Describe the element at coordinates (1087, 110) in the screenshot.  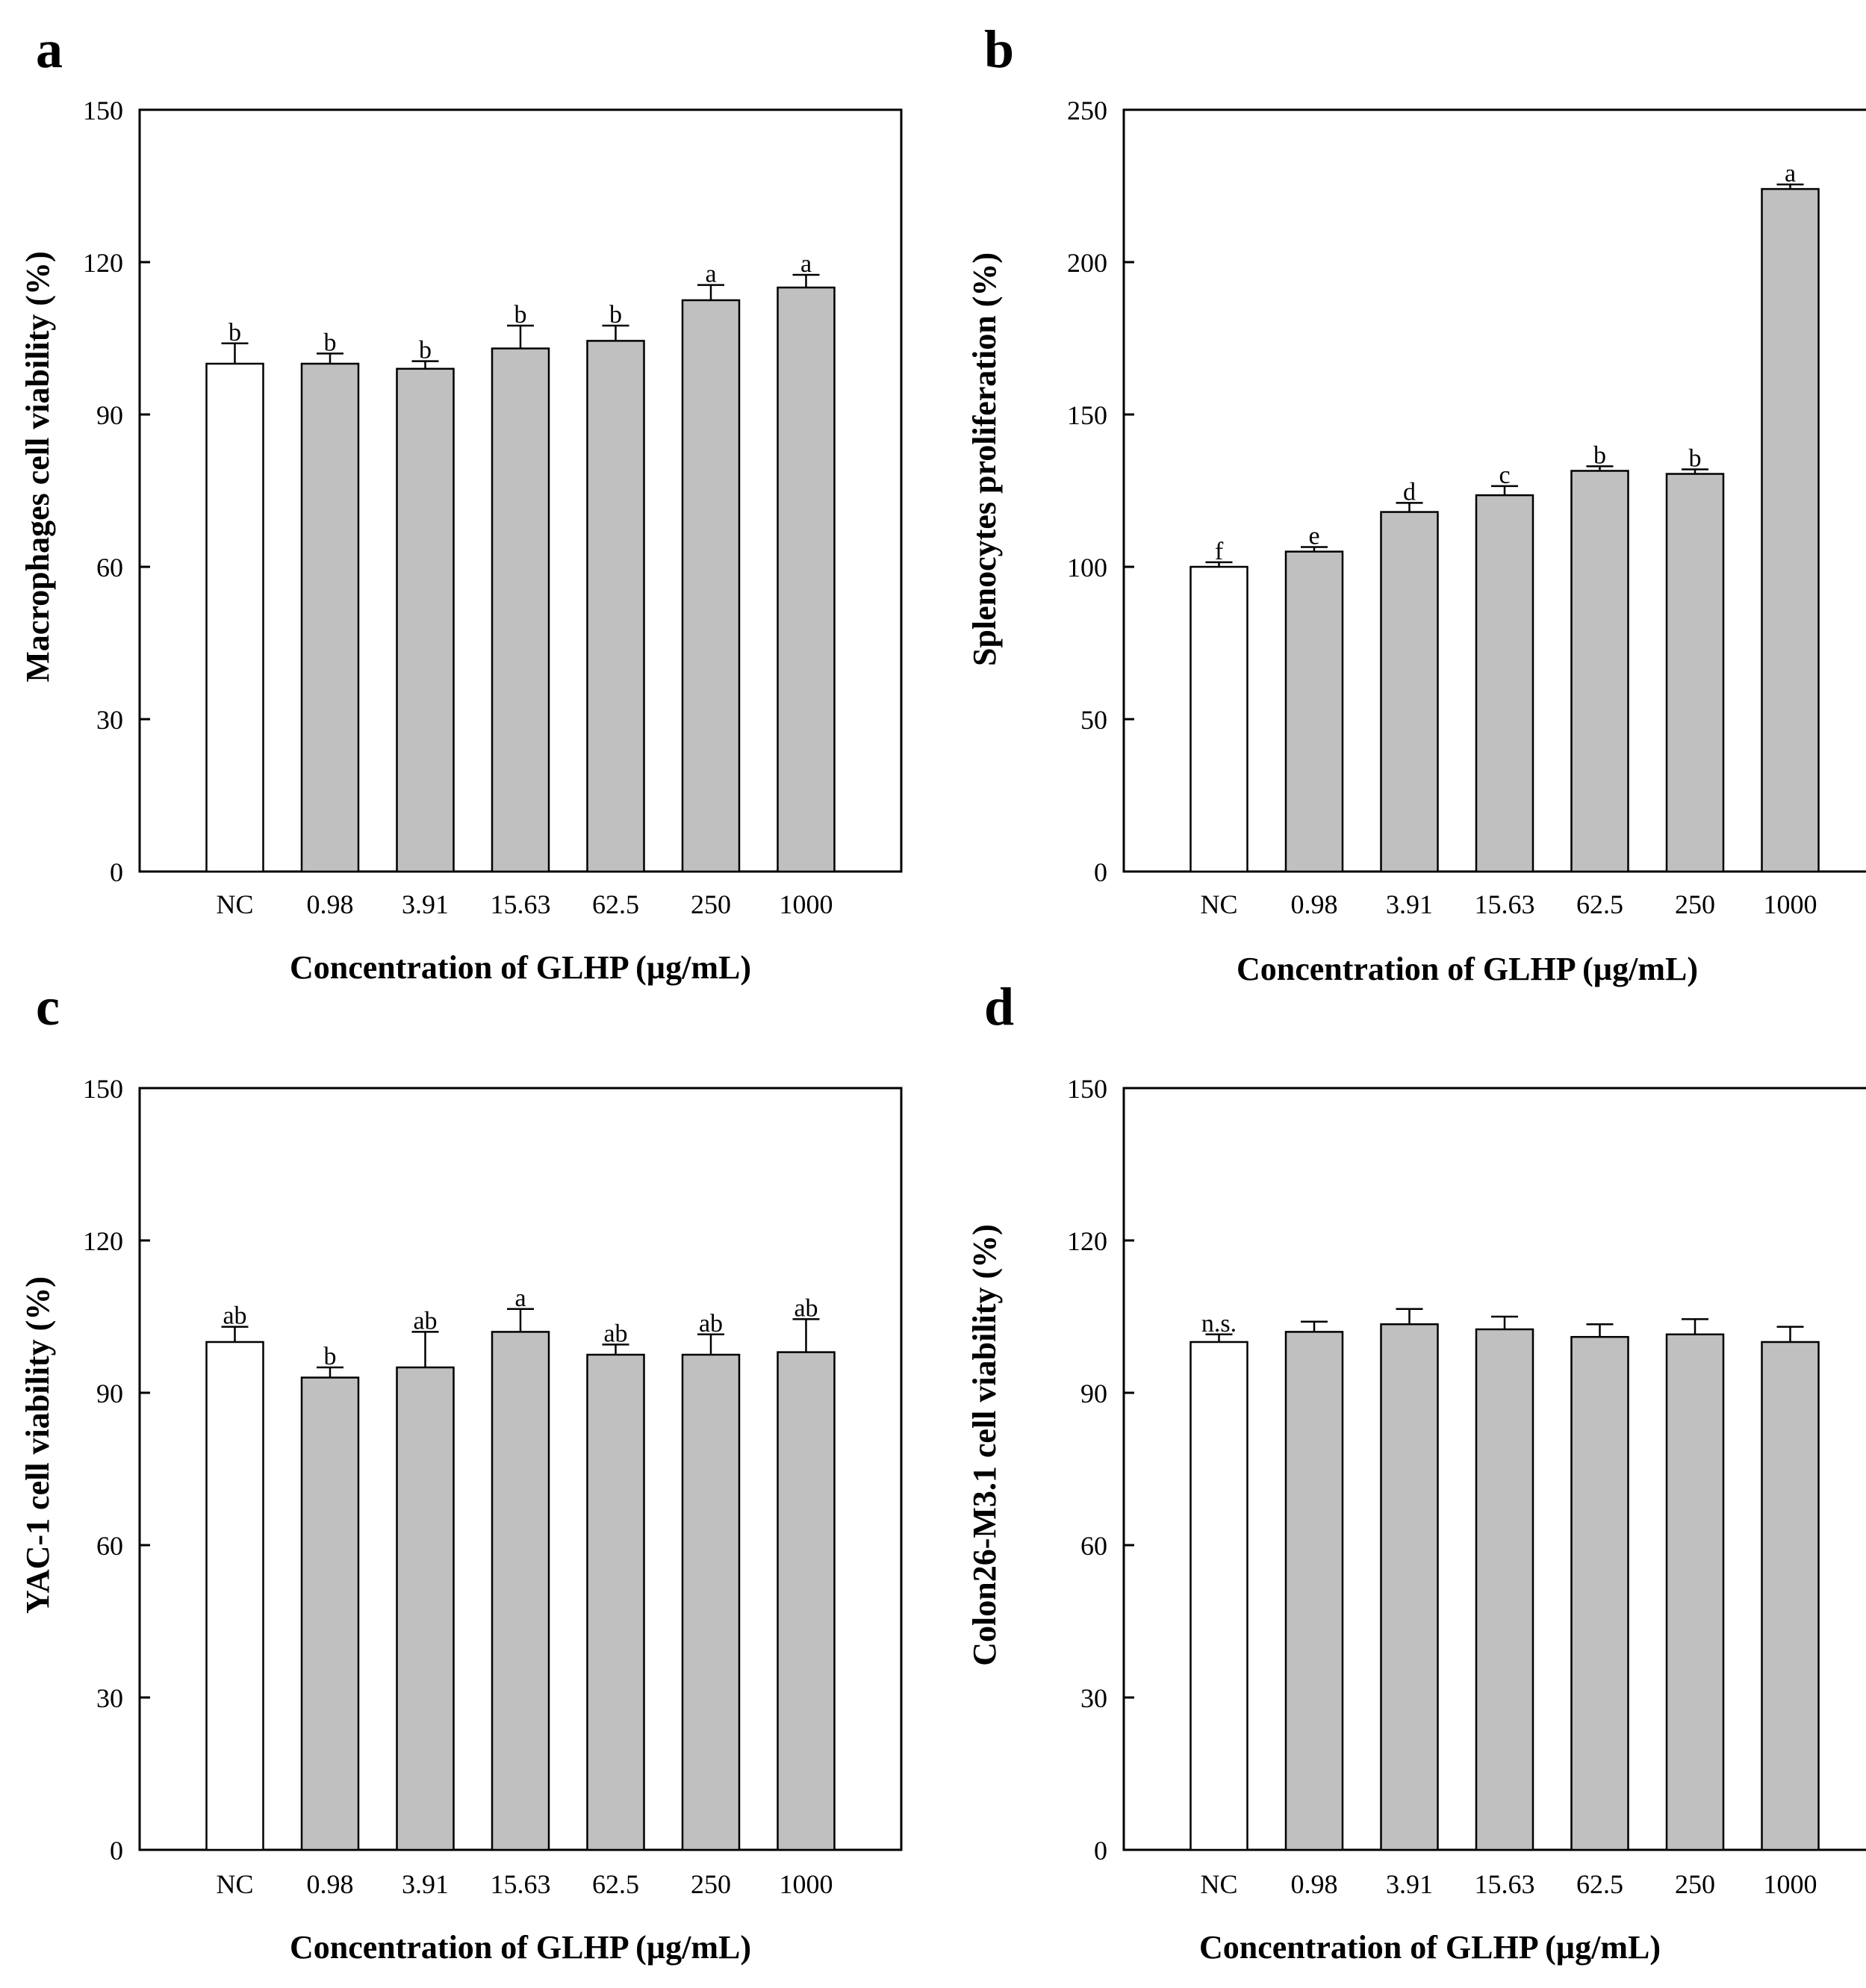
I see `y-tick-label: 250` at that location.